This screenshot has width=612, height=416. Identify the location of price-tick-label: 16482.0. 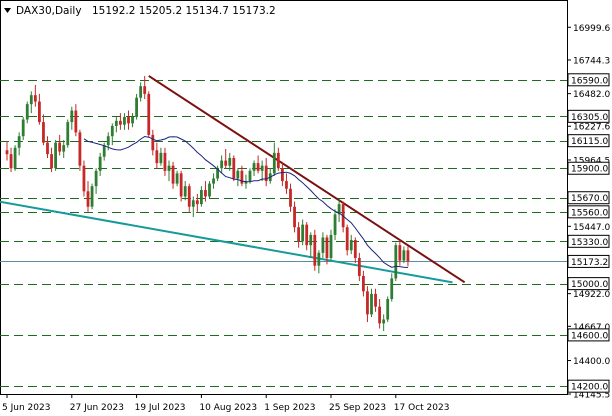
(591, 95).